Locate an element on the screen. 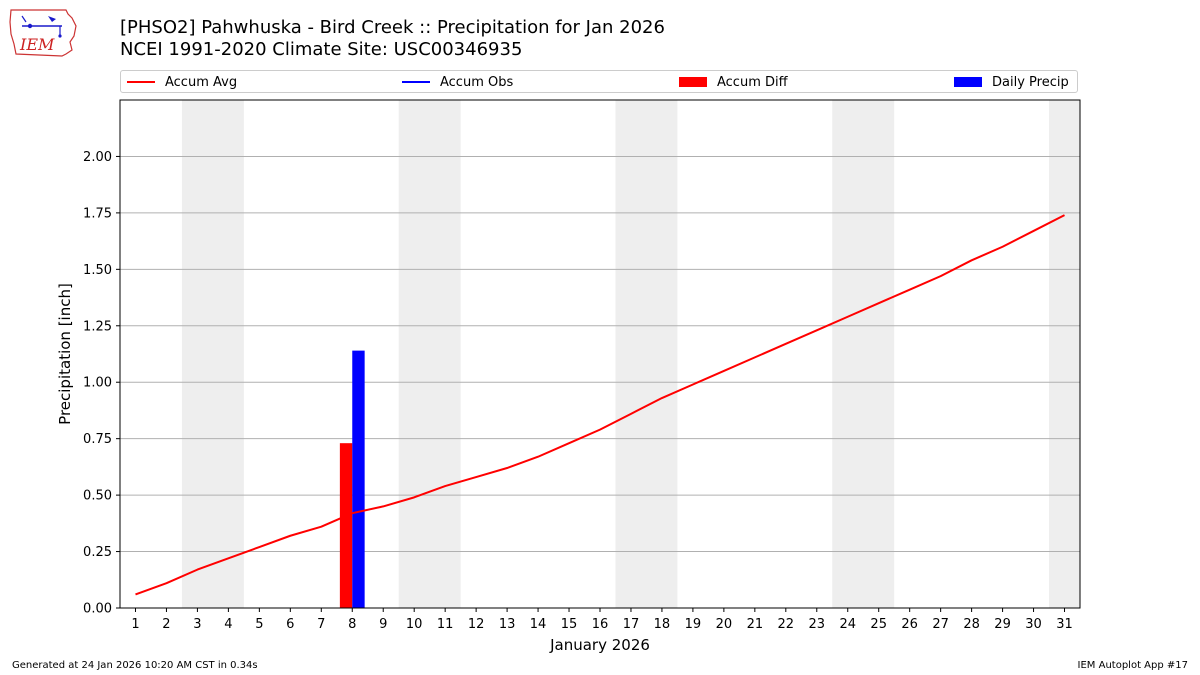 This screenshot has height=675, width=1200. legend-swatch-accum-avg is located at coordinates (141, 82).